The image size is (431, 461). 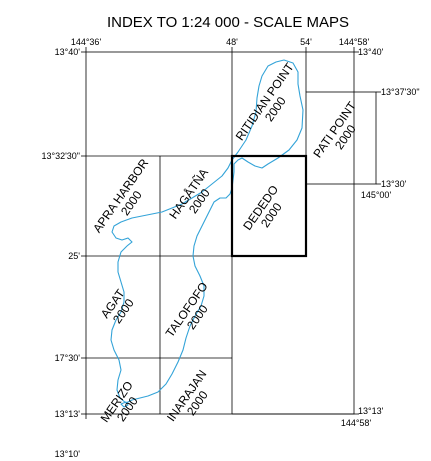 What do you see at coordinates (192, 314) in the screenshot?
I see `quad-talofofo: TALOFOFO 2000` at bounding box center [192, 314].